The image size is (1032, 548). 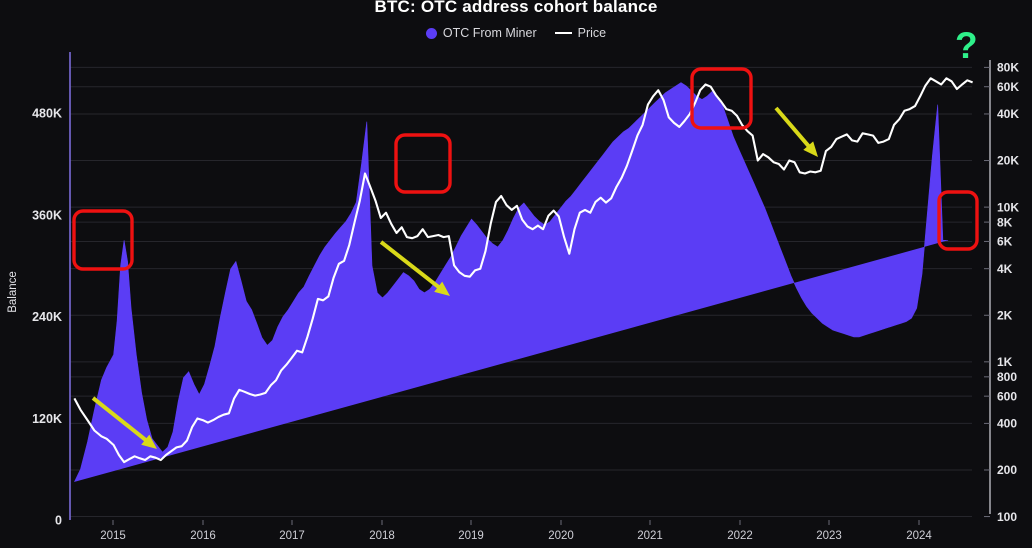 What do you see at coordinates (47, 419) in the screenshot?
I see `svg-text: 120K` at bounding box center [47, 419].